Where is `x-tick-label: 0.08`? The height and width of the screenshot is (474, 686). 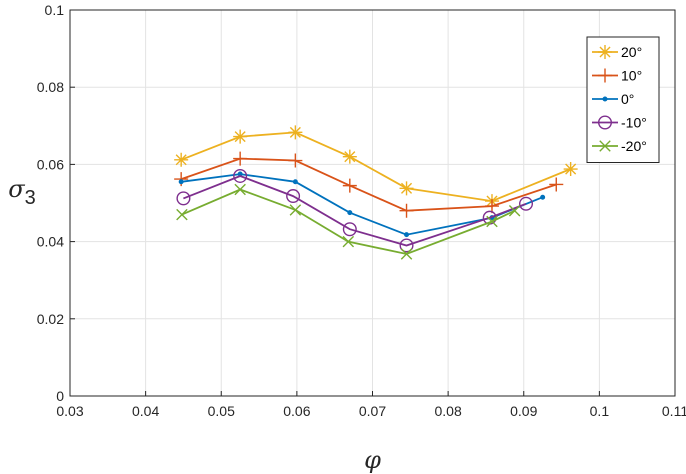
x-tick-label: 0.08 is located at coordinates (448, 411).